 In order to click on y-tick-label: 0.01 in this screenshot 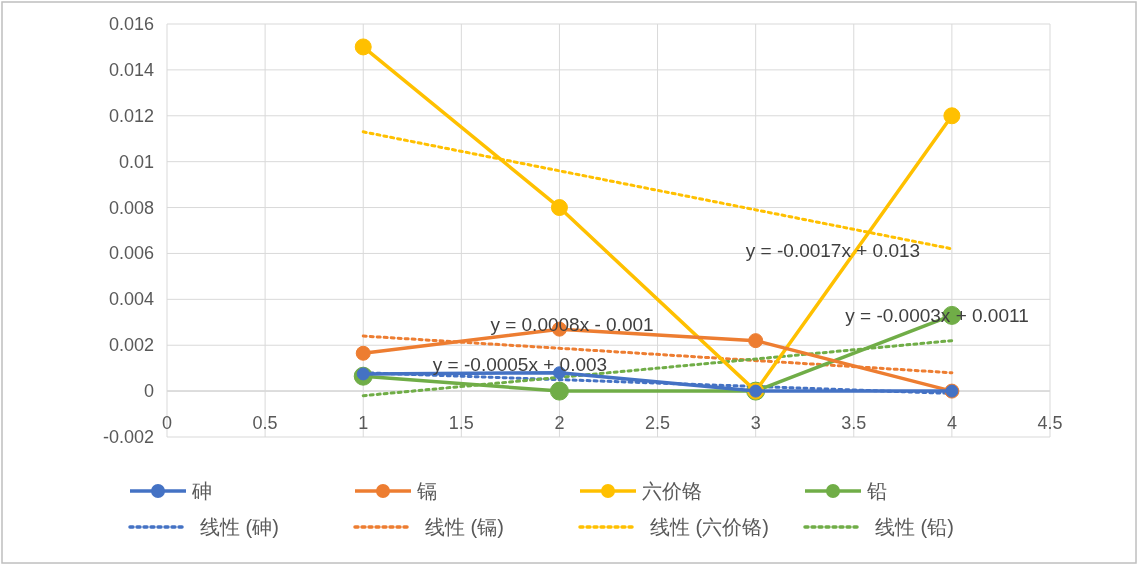, I will do `click(136, 161)`.